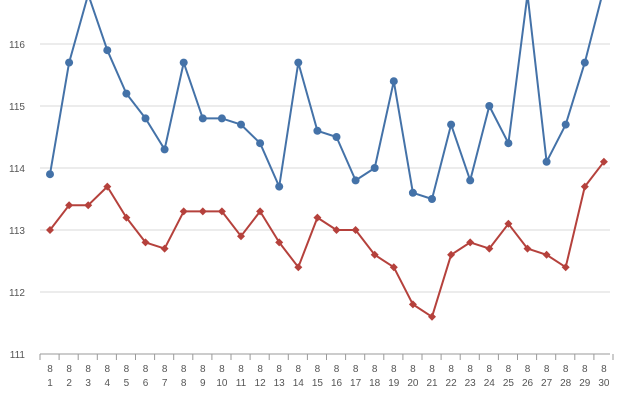 Image resolution: width=640 pixels, height=400 pixels. What do you see at coordinates (604, 383) in the screenshot?
I see `x-tick-day-label: 30` at bounding box center [604, 383].